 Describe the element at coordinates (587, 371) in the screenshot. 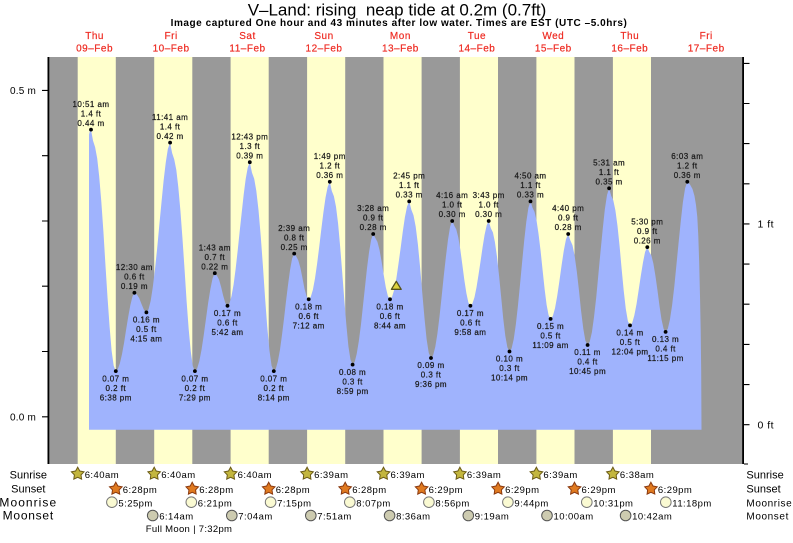

I see `svg-text: 10:45 pm` at that location.